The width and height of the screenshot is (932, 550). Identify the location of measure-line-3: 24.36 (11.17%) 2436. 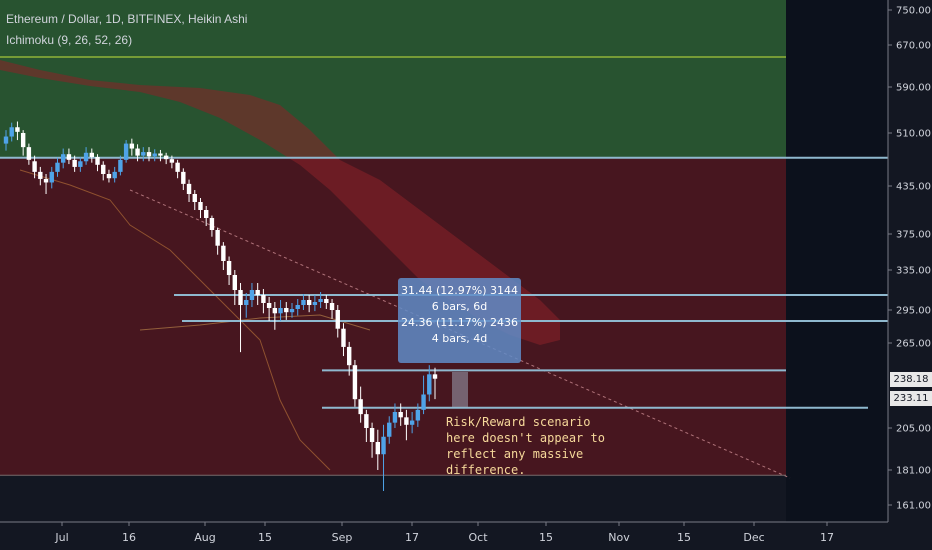
(459, 322).